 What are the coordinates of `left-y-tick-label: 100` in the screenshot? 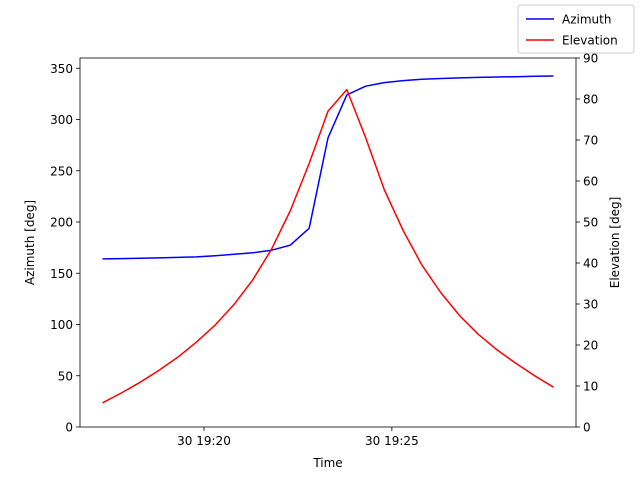 It's located at (61, 325).